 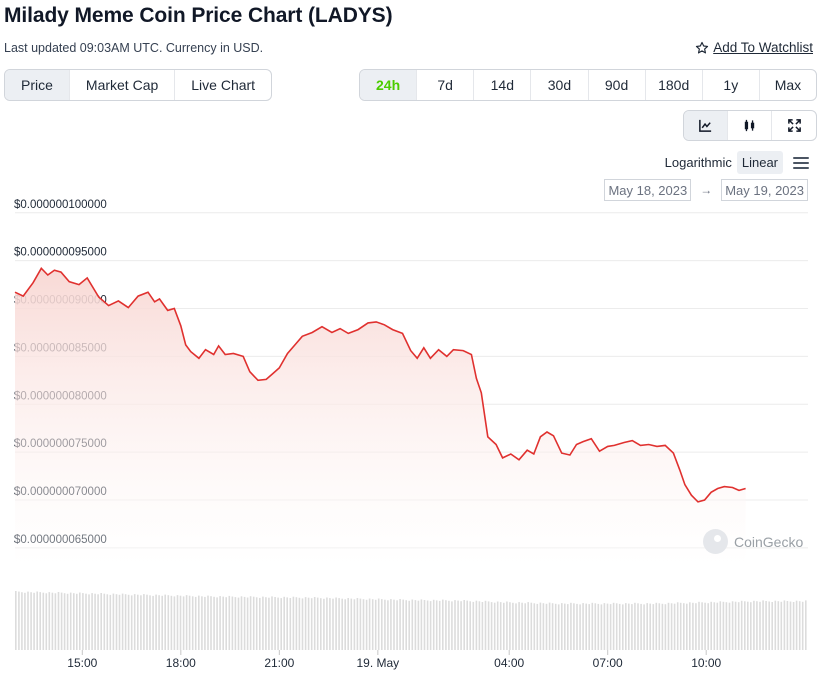 I want to click on date-from-input: May 18, 2023, so click(x=648, y=190).